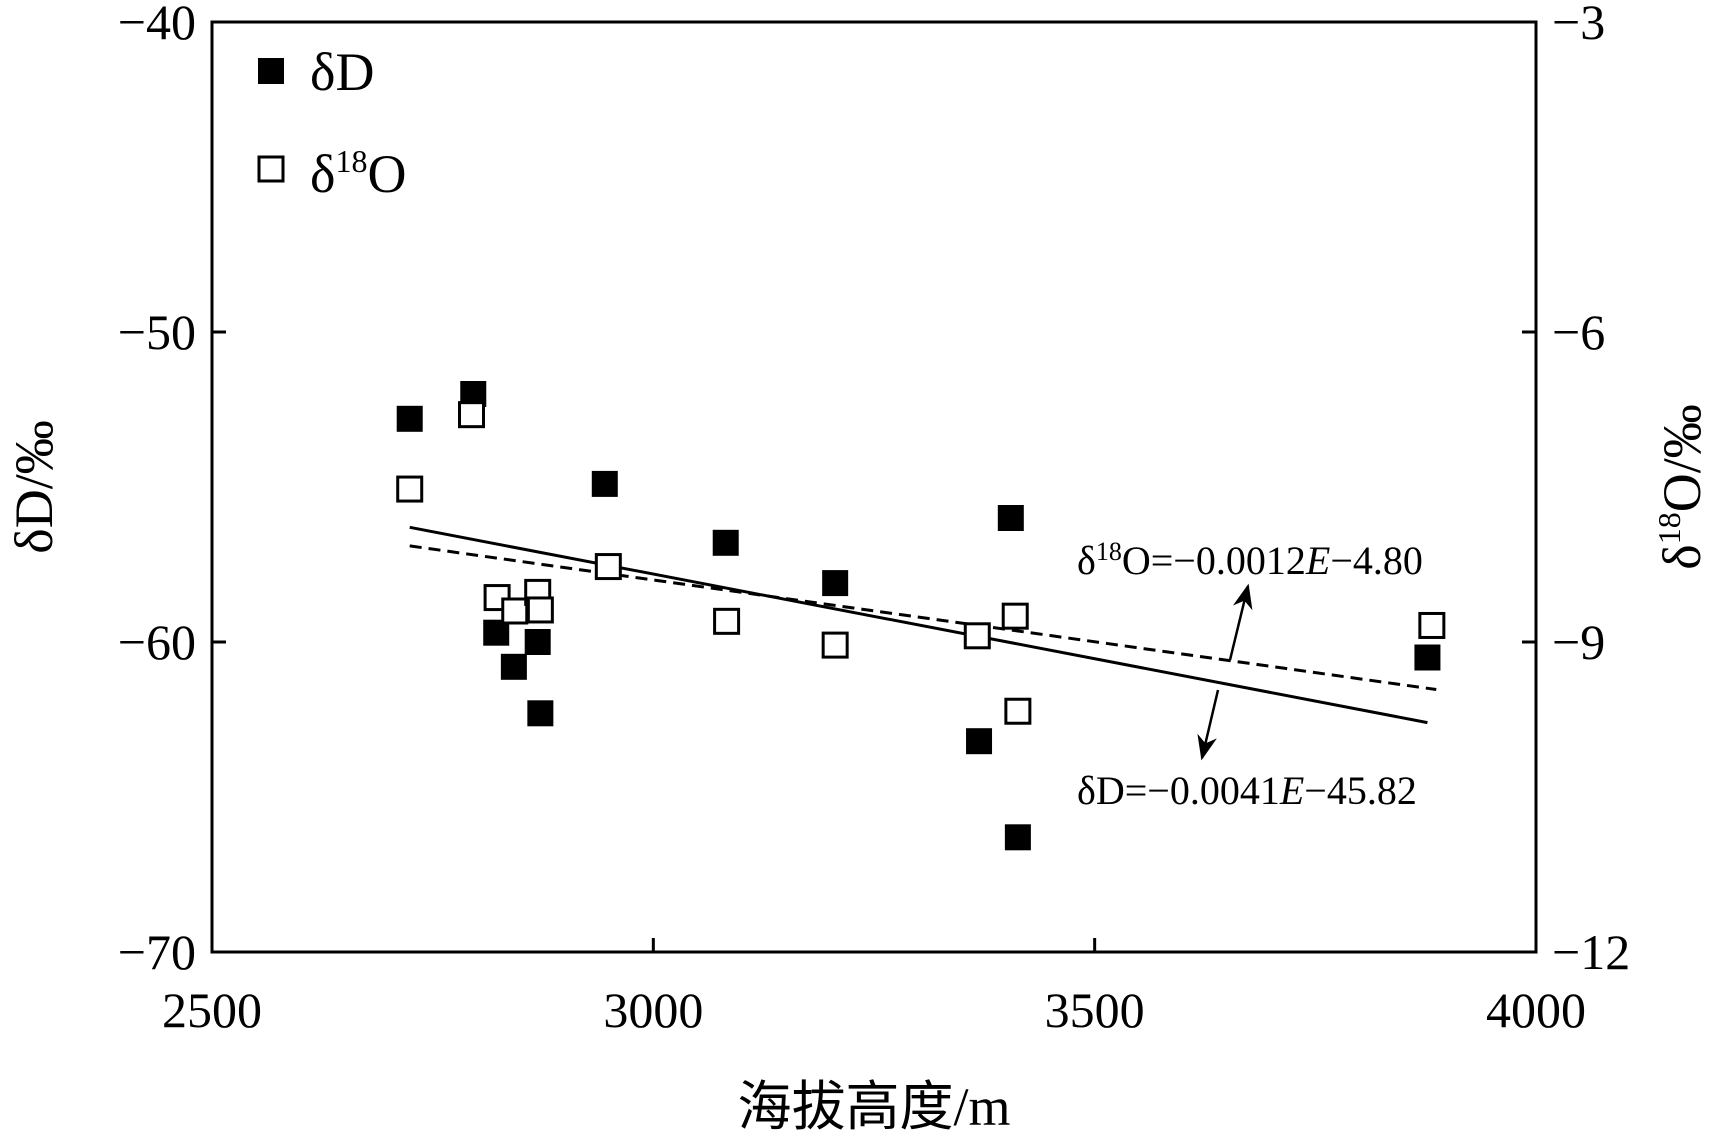 This screenshot has height=1141, width=1720. I want to click on annotation-dD-equation: δD=−0.0041E−45.82, so click(1247, 790).